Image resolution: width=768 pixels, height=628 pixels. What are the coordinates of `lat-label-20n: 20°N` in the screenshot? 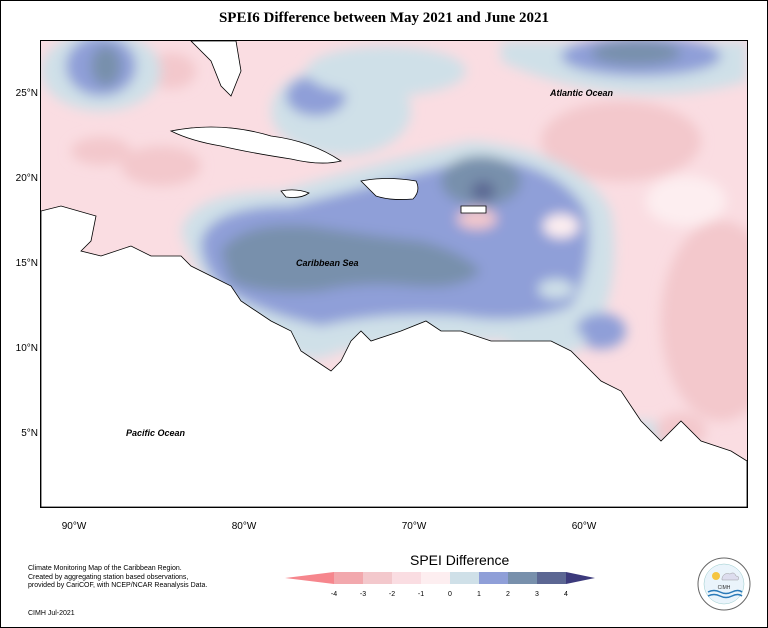 It's located at (26, 178).